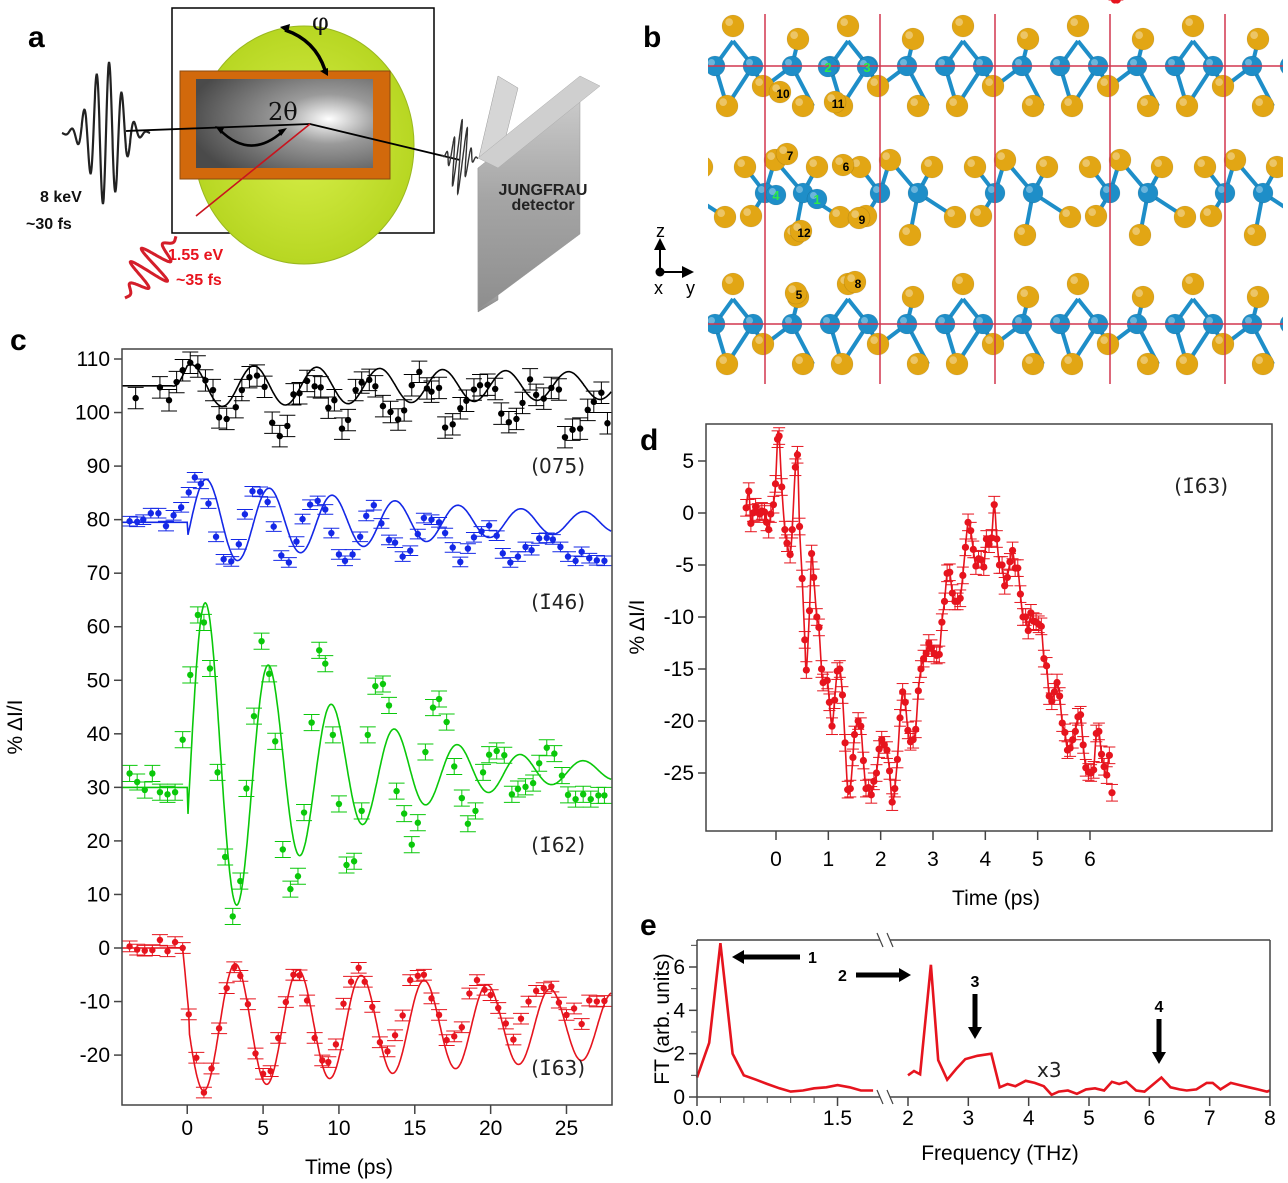  What do you see at coordinates (199, 280) in the screenshot?
I see `laser-duration-label: ~35 fs` at bounding box center [199, 280].